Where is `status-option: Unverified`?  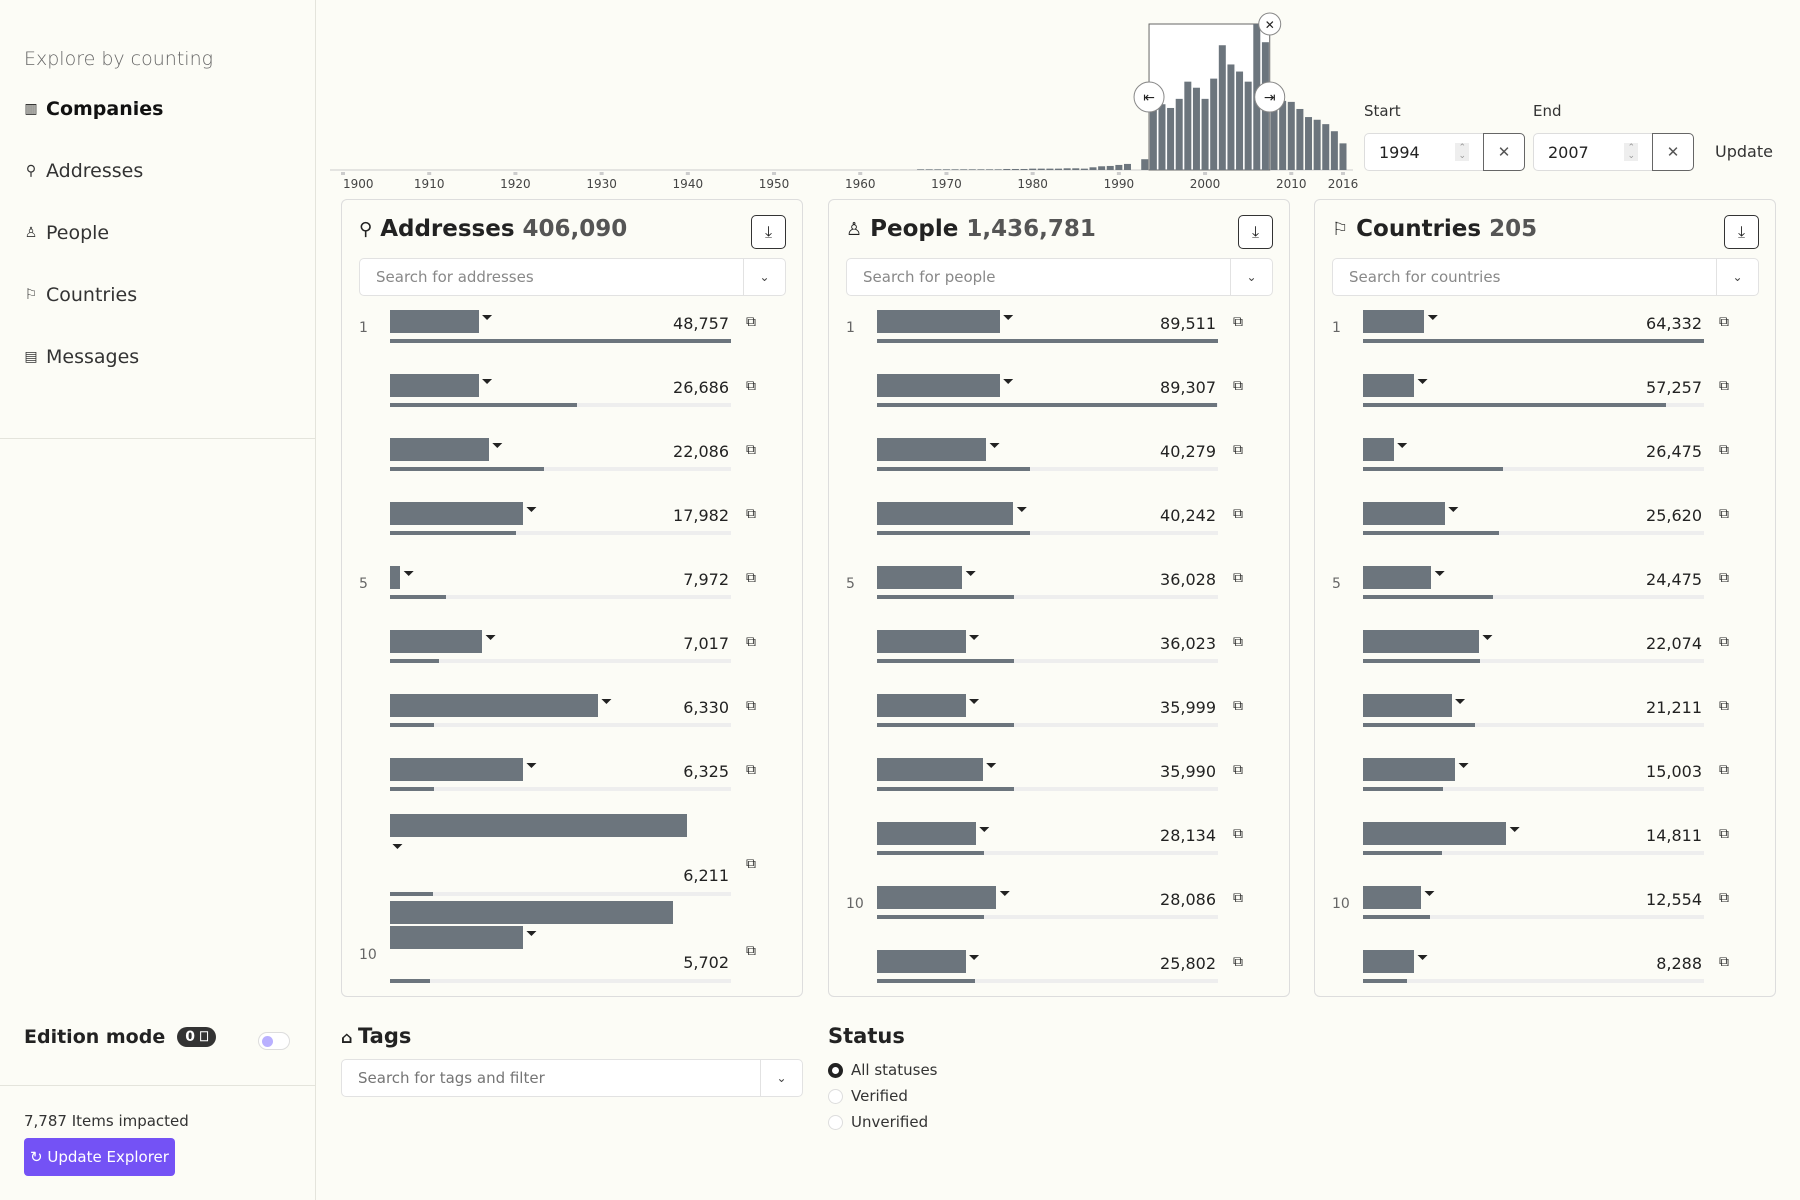
status-option: Unverified is located at coordinates (878, 1122).